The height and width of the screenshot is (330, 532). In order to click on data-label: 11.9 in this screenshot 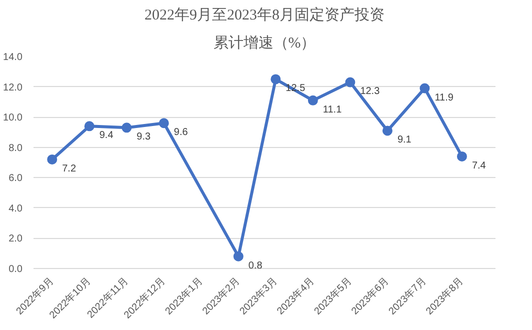, I will do `click(444, 98)`.